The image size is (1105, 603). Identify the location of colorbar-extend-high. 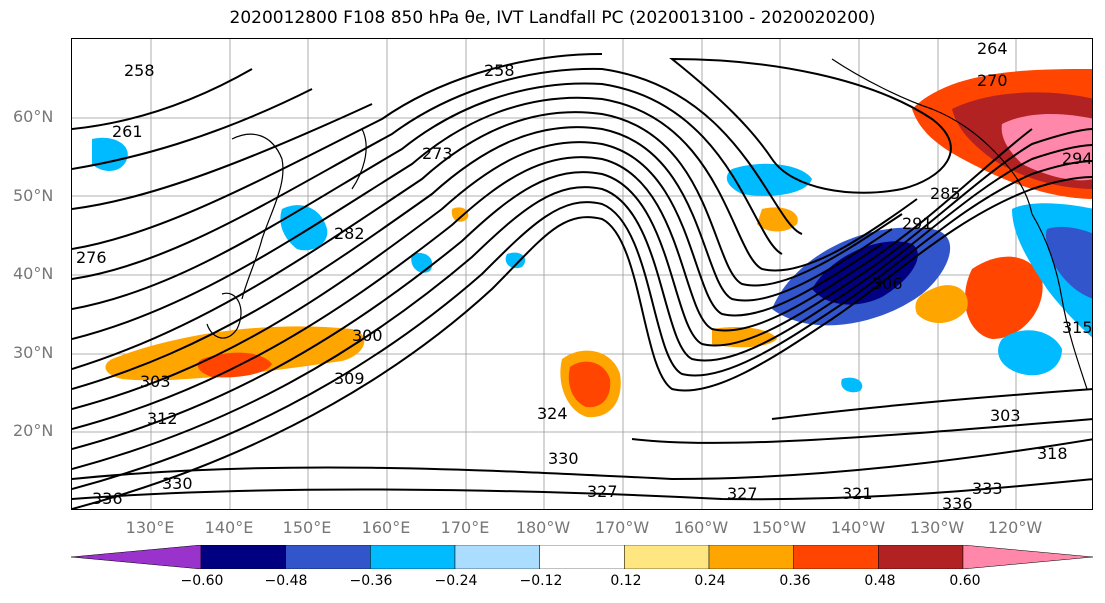
(1027, 557).